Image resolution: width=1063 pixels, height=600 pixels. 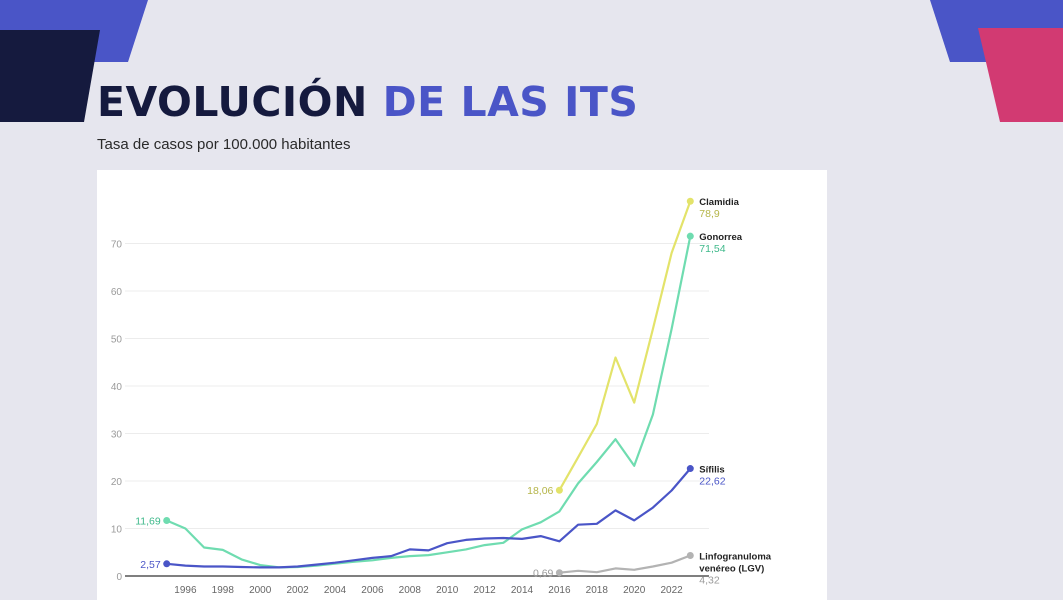 I want to click on x-tick-label: 2018, so click(x=597, y=590).